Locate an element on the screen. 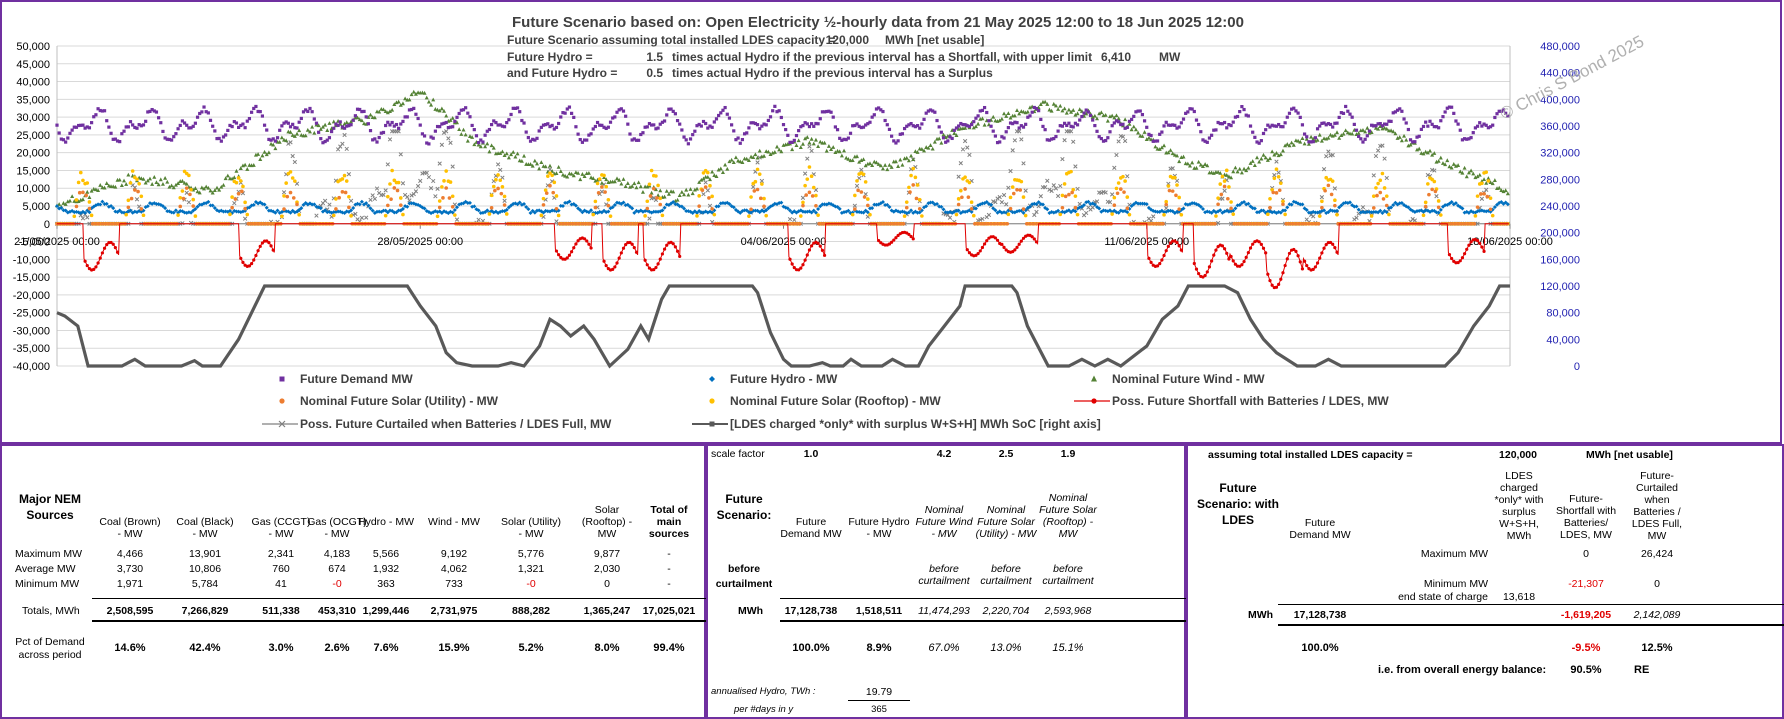 The width and height of the screenshot is (1784, 719). total-cell: 1,365,247 is located at coordinates (607, 611).